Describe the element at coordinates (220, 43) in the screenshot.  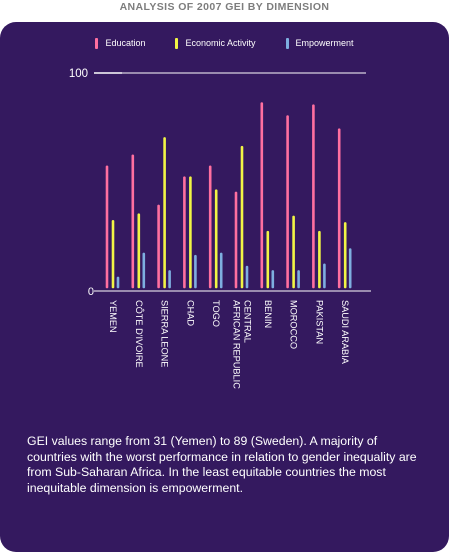
I see `legend-label: Economic Activity` at that location.